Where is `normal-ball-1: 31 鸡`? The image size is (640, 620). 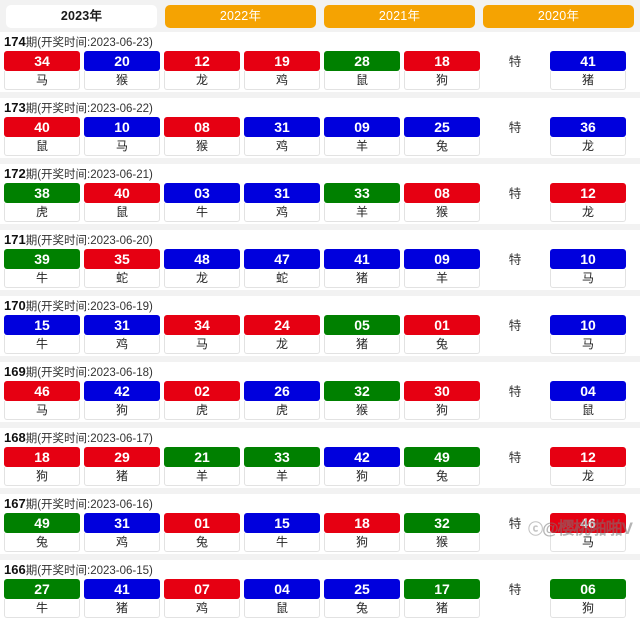 normal-ball-1: 31 鸡 is located at coordinates (122, 532).